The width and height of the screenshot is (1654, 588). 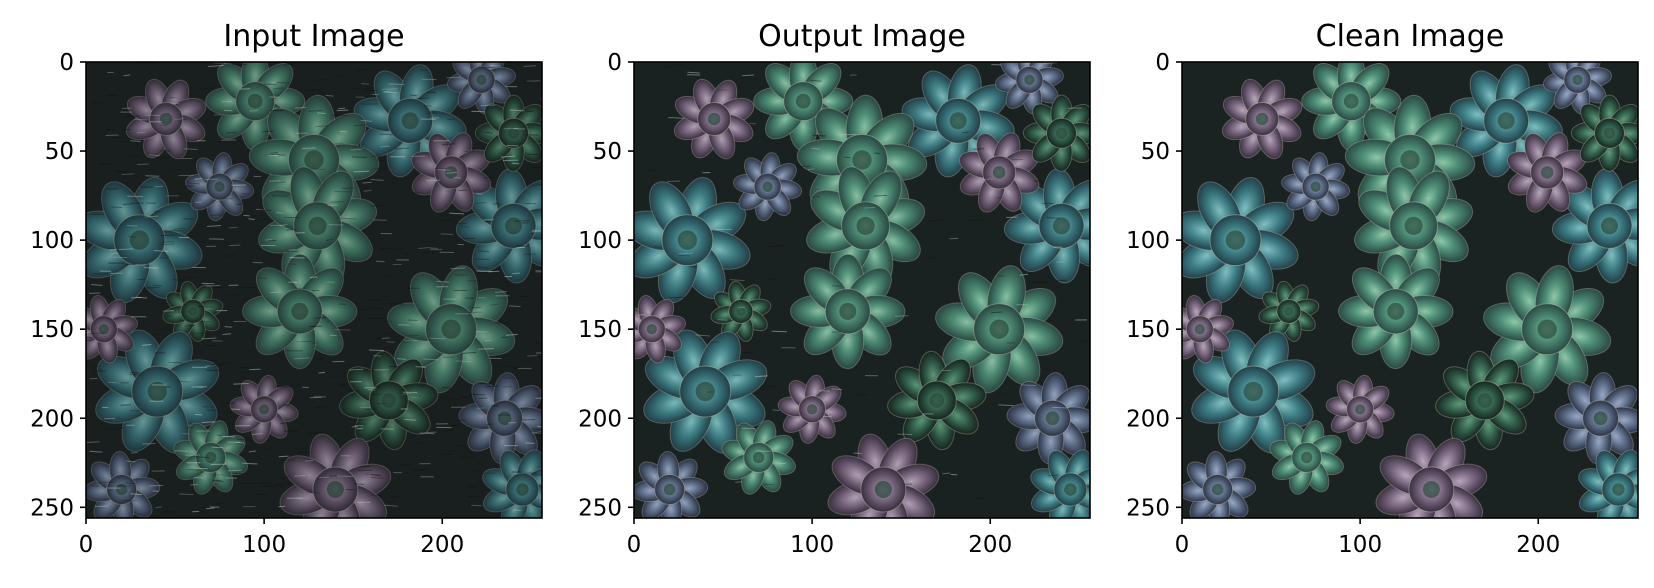 What do you see at coordinates (313, 36) in the screenshot?
I see `panel-title: Input Image` at bounding box center [313, 36].